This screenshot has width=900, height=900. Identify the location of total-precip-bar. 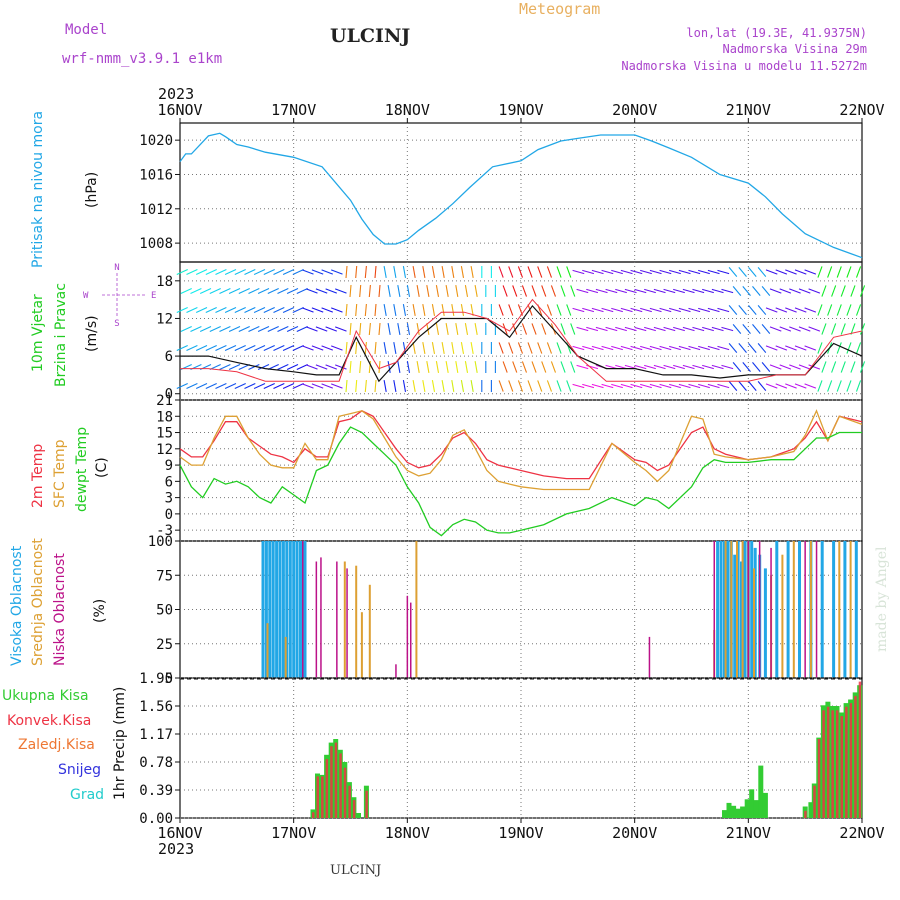
(765, 805).